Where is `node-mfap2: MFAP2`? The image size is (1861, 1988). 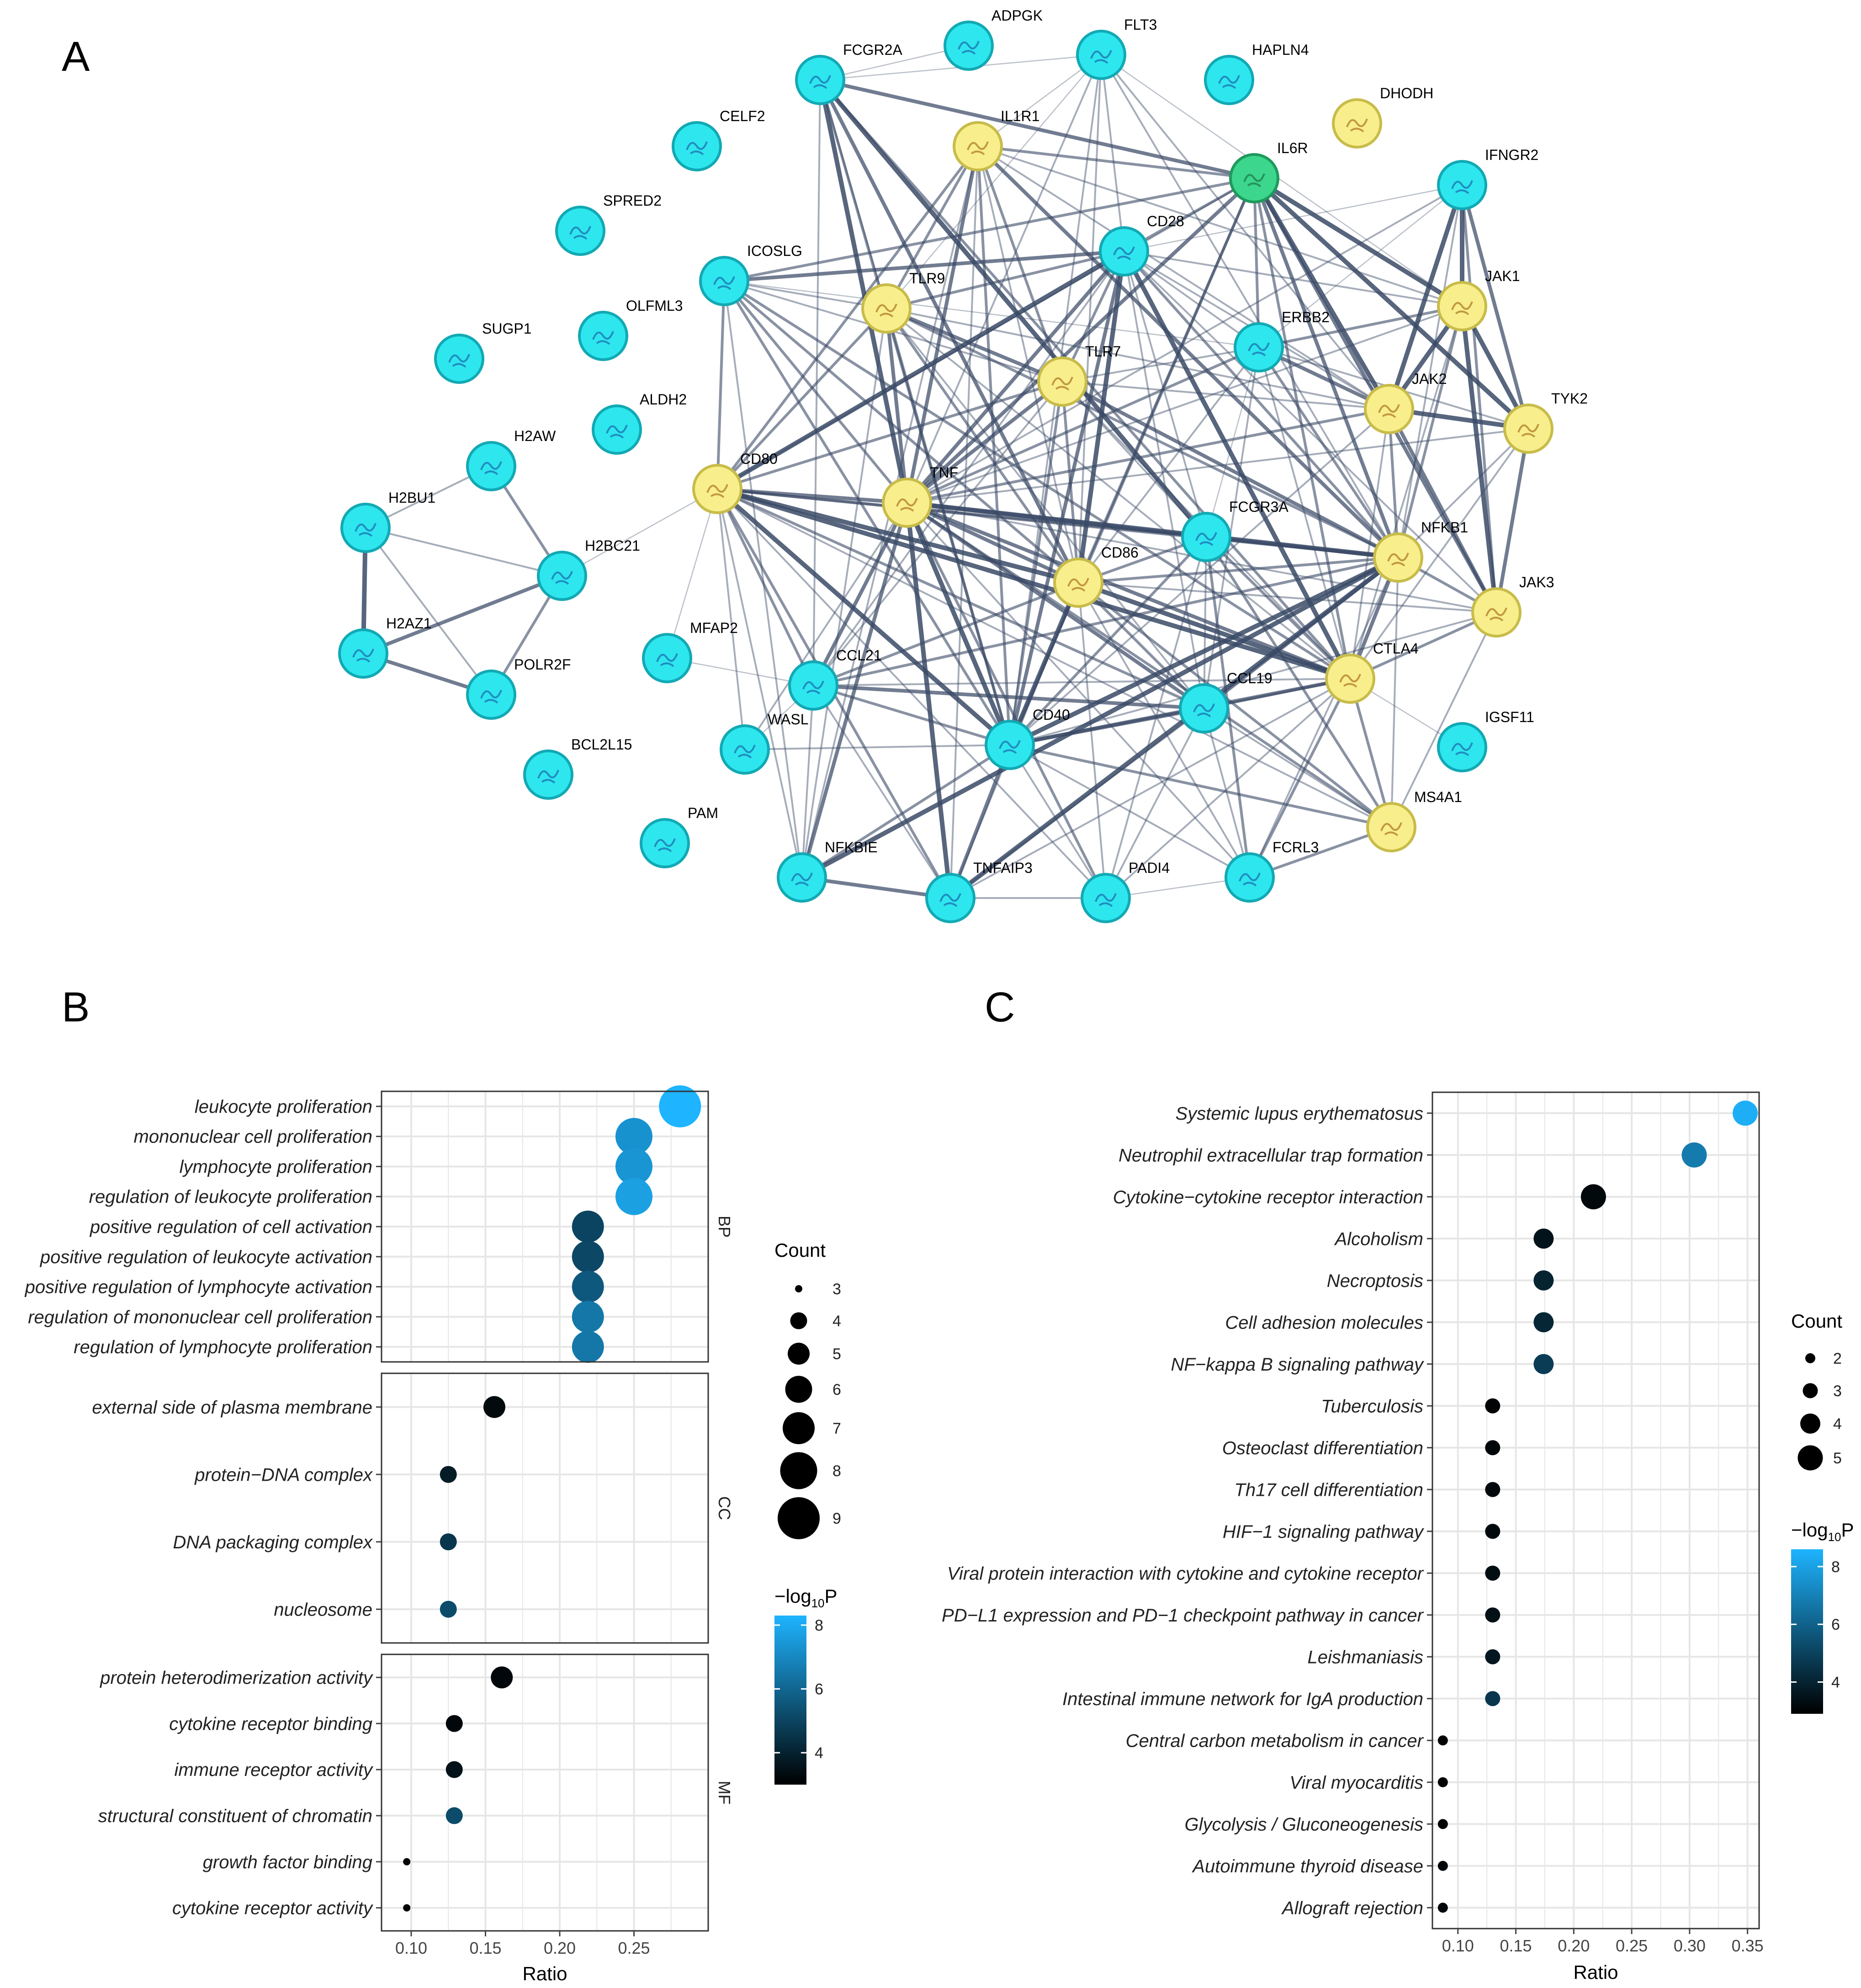
node-mfap2: MFAP2 is located at coordinates (690, 651).